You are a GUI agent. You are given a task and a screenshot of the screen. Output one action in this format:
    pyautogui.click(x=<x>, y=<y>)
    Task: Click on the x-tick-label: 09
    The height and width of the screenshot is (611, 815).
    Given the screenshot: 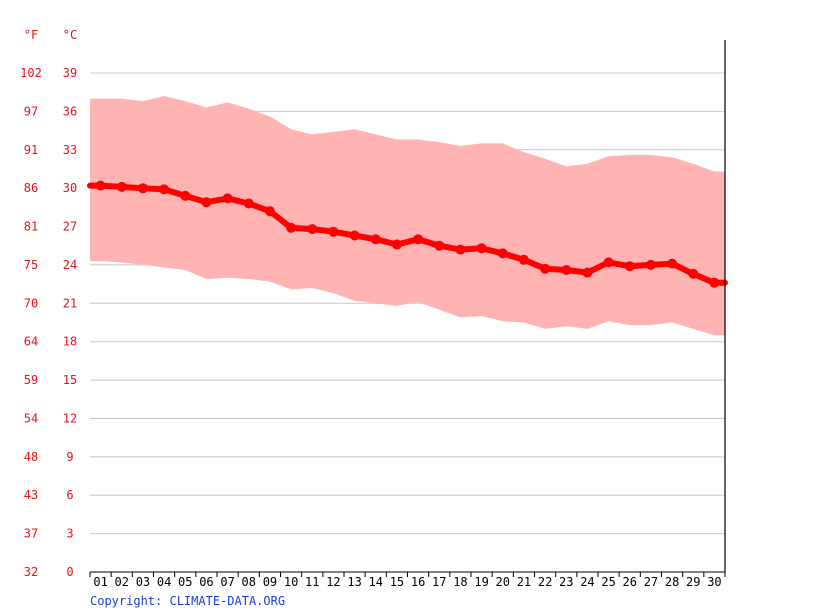 What is the action you would take?
    pyautogui.click(x=270, y=582)
    